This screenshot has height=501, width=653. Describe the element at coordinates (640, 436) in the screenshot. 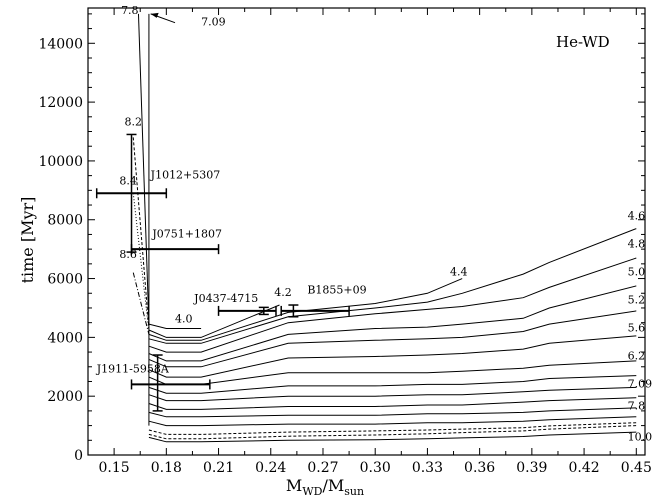

I see `curve-label: 10.0` at that location.